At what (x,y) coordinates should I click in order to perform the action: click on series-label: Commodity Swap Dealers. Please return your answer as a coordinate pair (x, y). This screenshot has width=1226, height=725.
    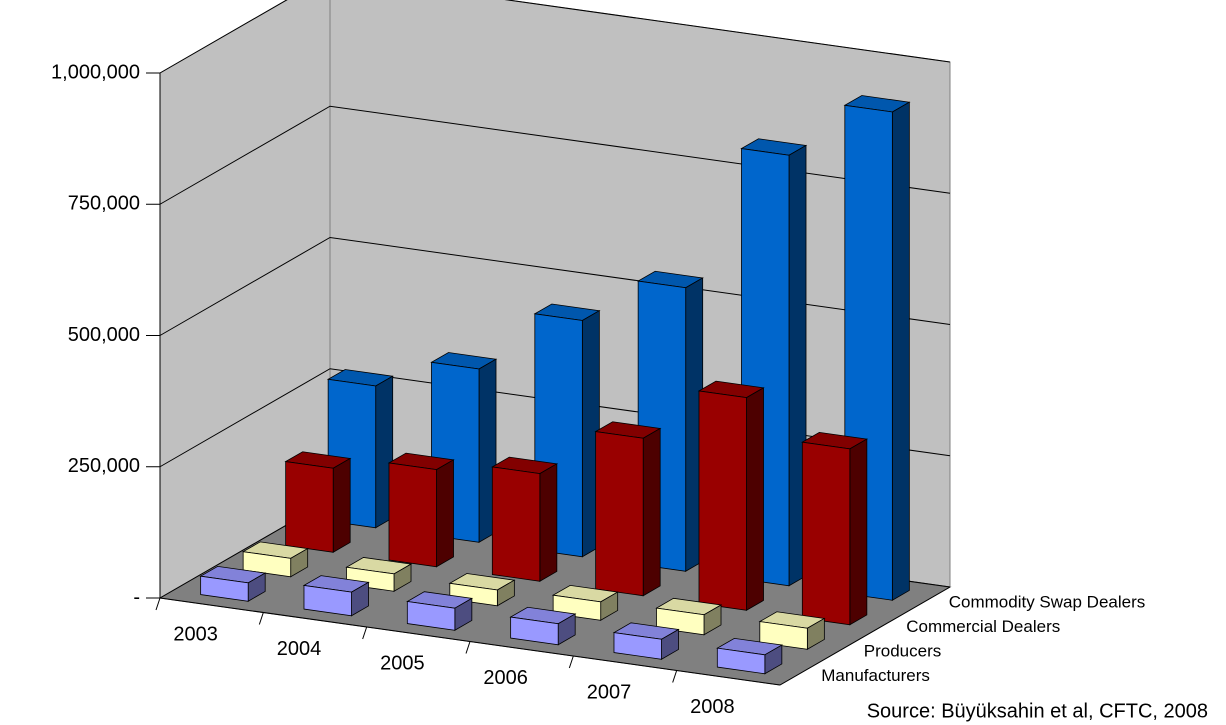
    Looking at the image, I should click on (1047, 602).